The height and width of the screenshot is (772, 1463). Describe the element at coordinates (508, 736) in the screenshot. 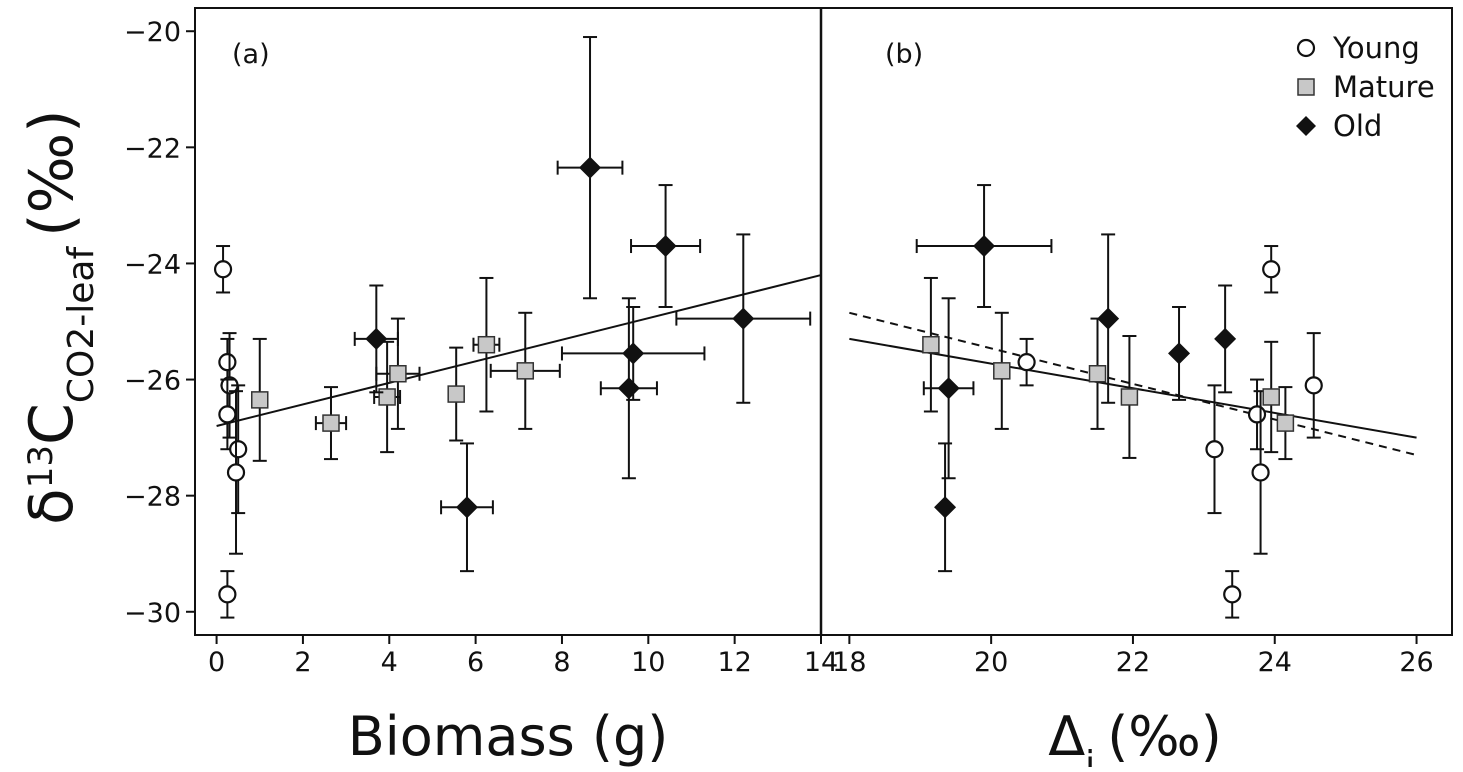

I see `x-axis-title-a: Biomass (g)` at that location.